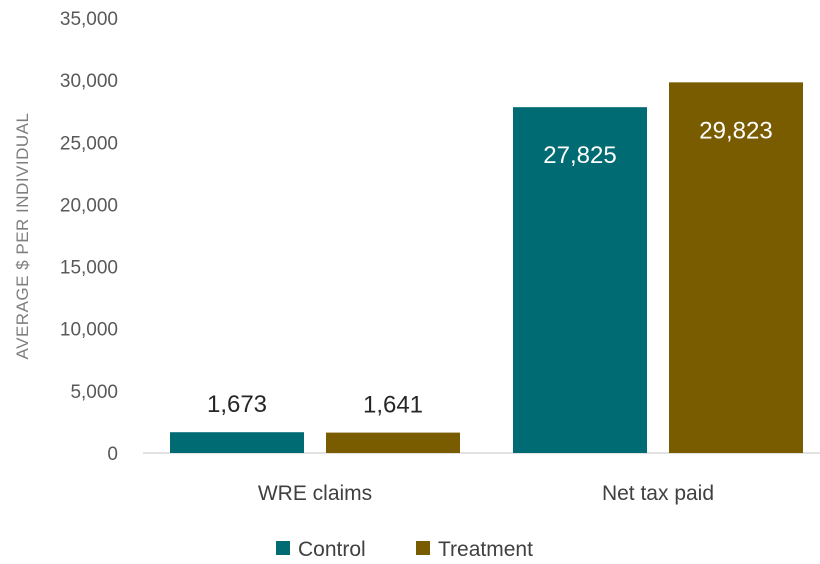  What do you see at coordinates (237, 442) in the screenshot?
I see `bar-control-wre-claims` at bounding box center [237, 442].